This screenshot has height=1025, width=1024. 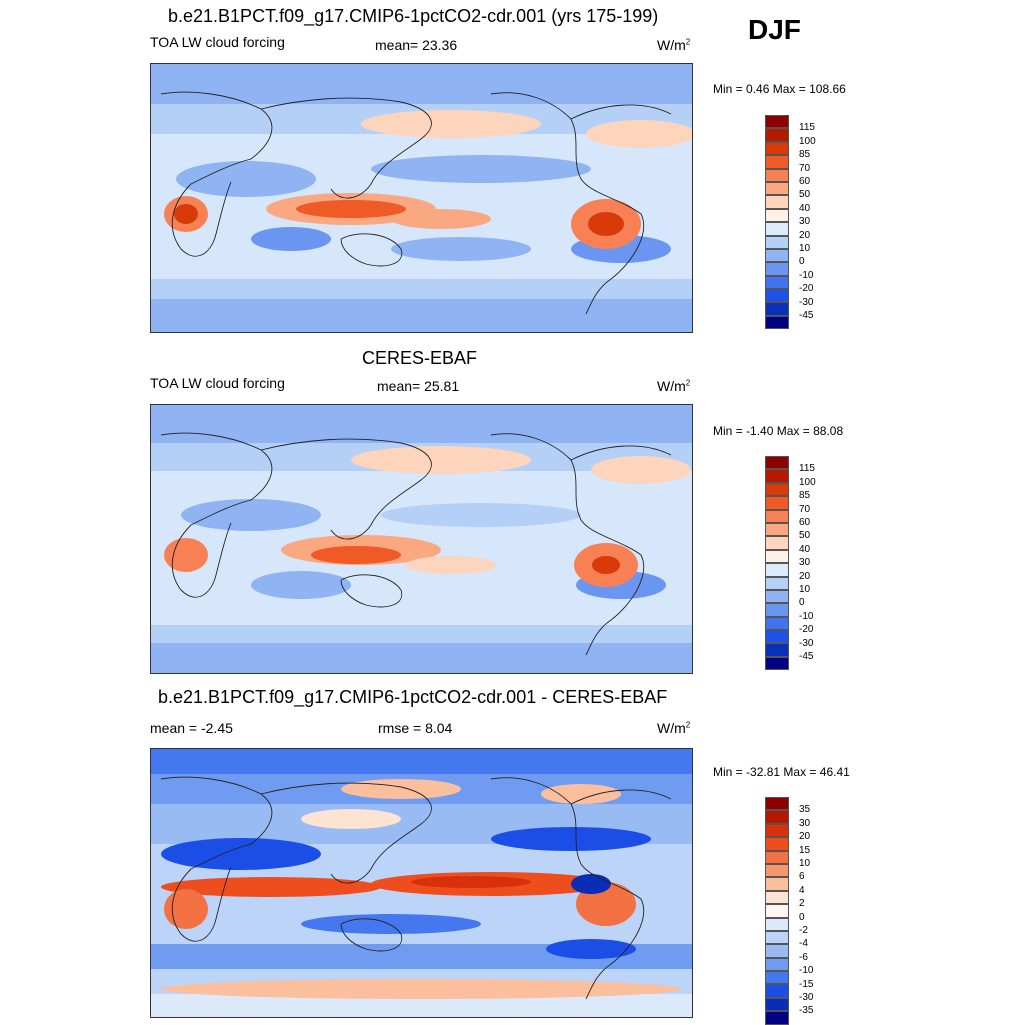 I want to click on panel1-map, so click(x=421, y=198).